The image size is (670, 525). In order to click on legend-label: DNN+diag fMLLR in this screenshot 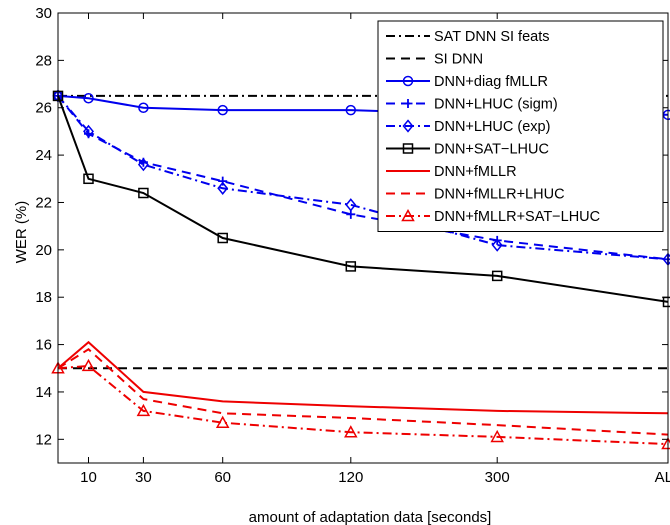, I will do `click(491, 82)`.